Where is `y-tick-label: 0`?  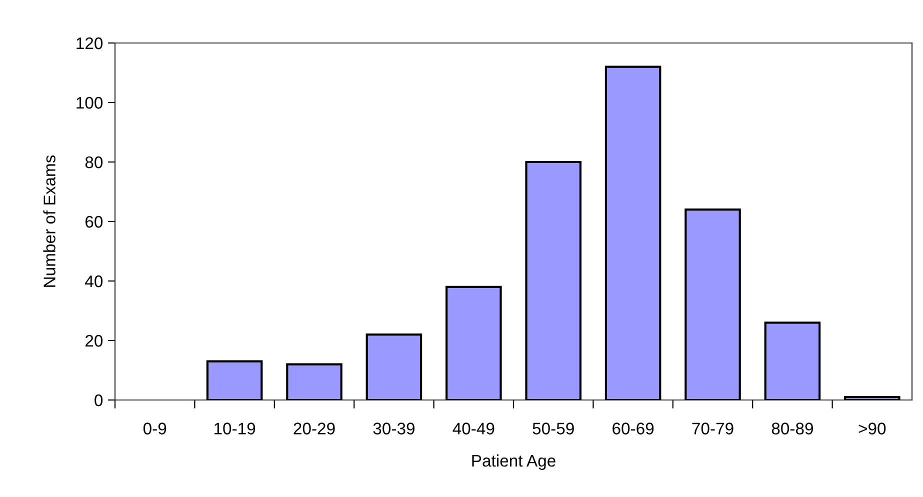 y-tick-label: 0 is located at coordinates (98, 400).